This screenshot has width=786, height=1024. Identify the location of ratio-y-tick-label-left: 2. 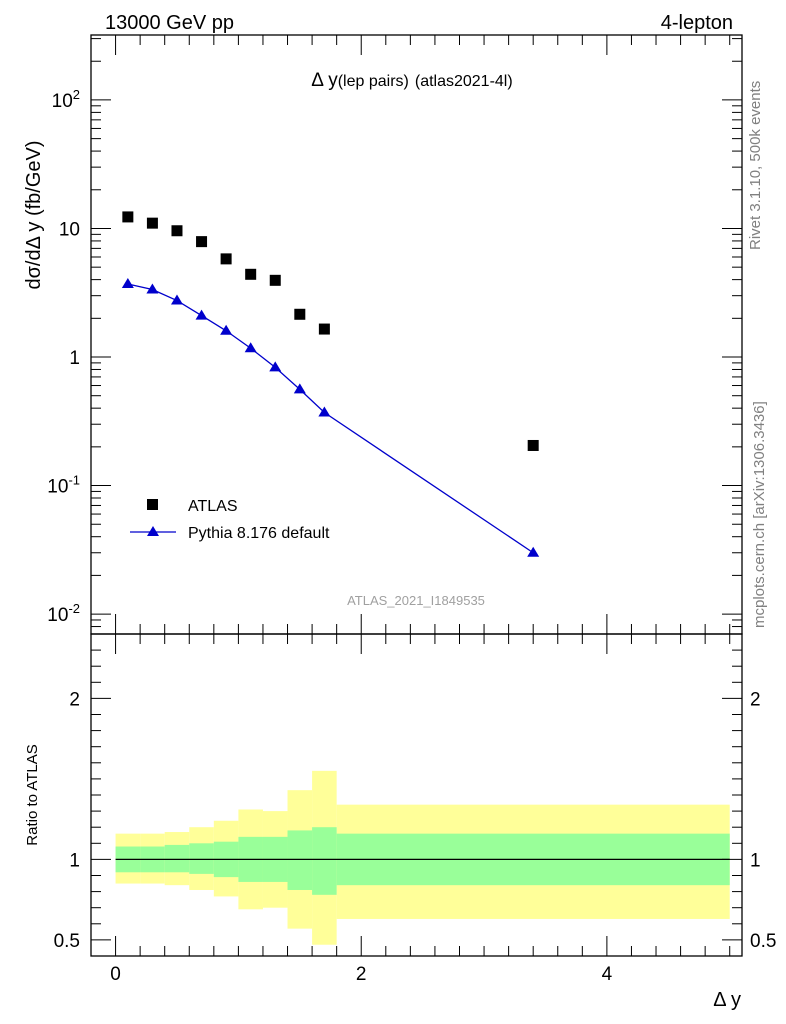
(74, 699).